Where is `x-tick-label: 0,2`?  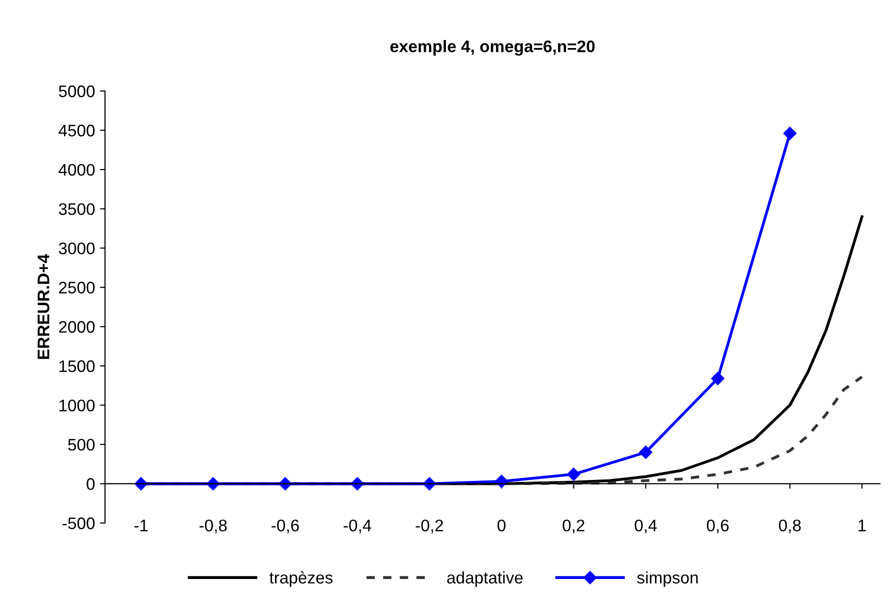
x-tick-label: 0,2 is located at coordinates (573, 527).